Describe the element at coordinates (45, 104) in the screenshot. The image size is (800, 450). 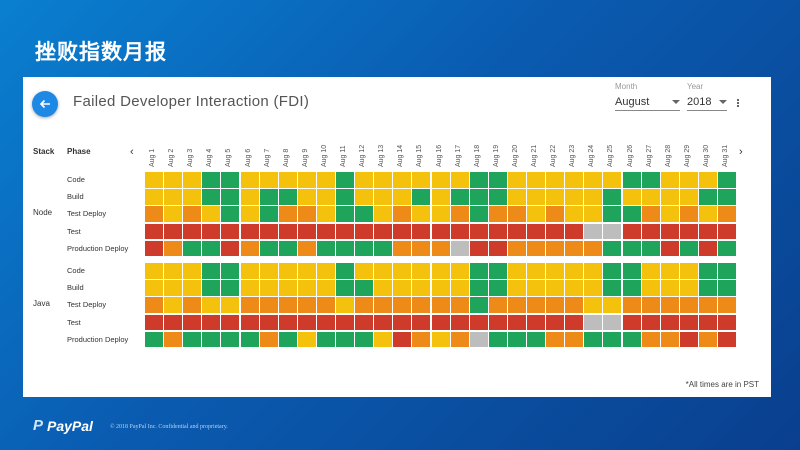
I see `back-button` at that location.